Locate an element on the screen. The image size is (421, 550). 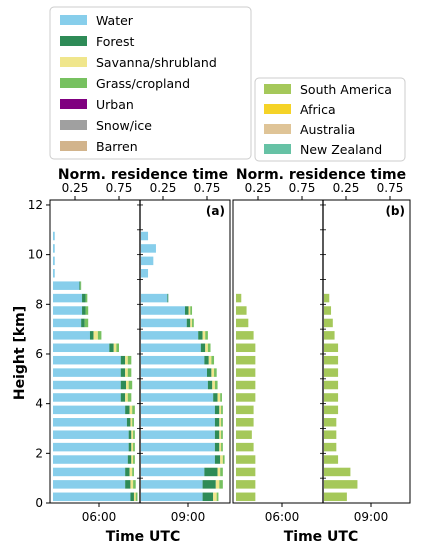
bar-p0-c0-h13-s0 is located at coordinates (71, 335).